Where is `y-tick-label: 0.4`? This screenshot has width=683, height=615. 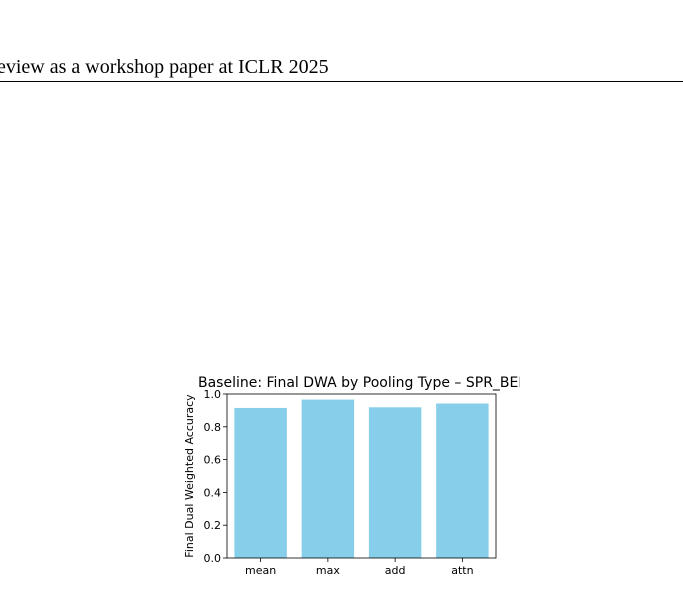 y-tick-label: 0.4 is located at coordinates (213, 492).